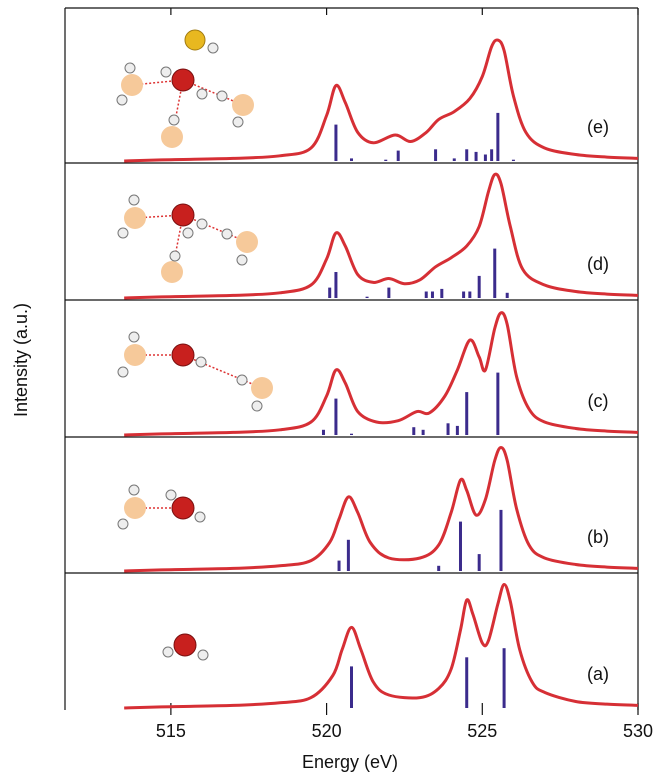 This screenshot has width=658, height=775. What do you see at coordinates (598, 537) in the screenshot?
I see `panel-label: (b)` at bounding box center [598, 537].